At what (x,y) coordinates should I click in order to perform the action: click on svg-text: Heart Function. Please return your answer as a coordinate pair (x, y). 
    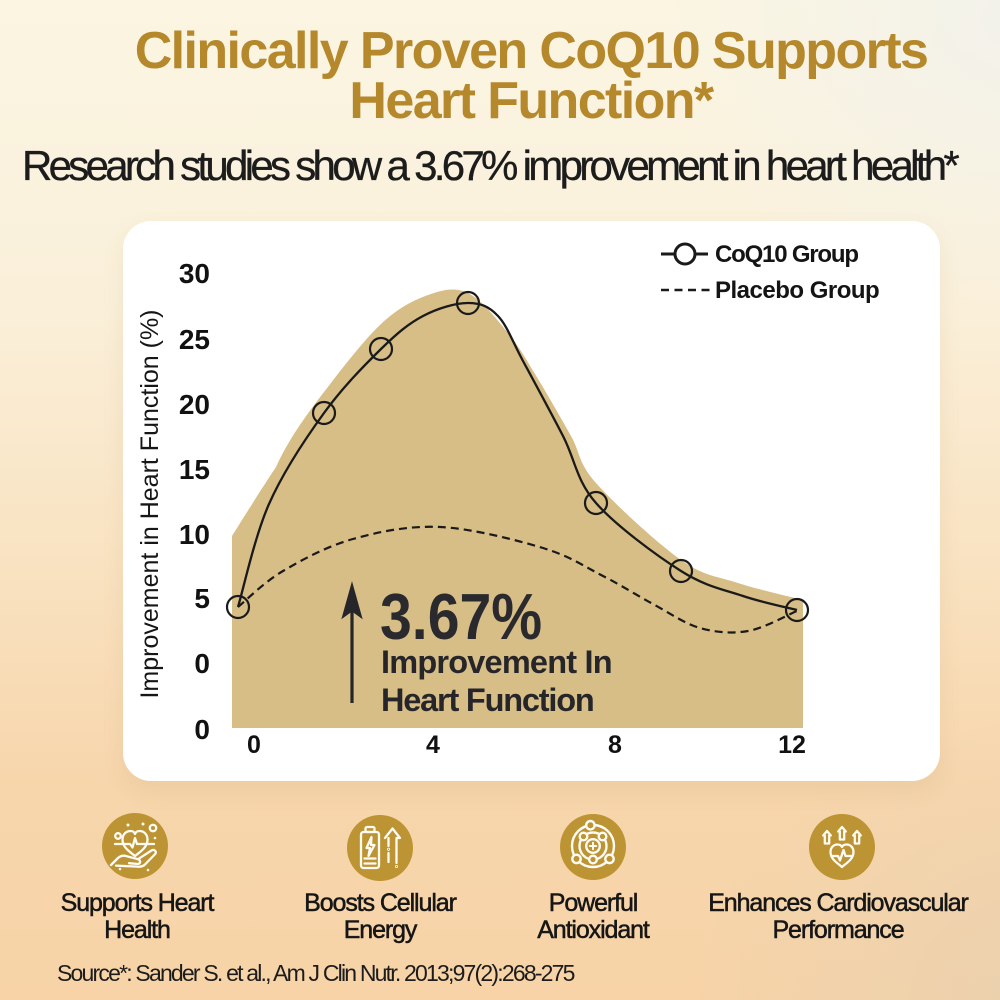
    Looking at the image, I should click on (487, 700).